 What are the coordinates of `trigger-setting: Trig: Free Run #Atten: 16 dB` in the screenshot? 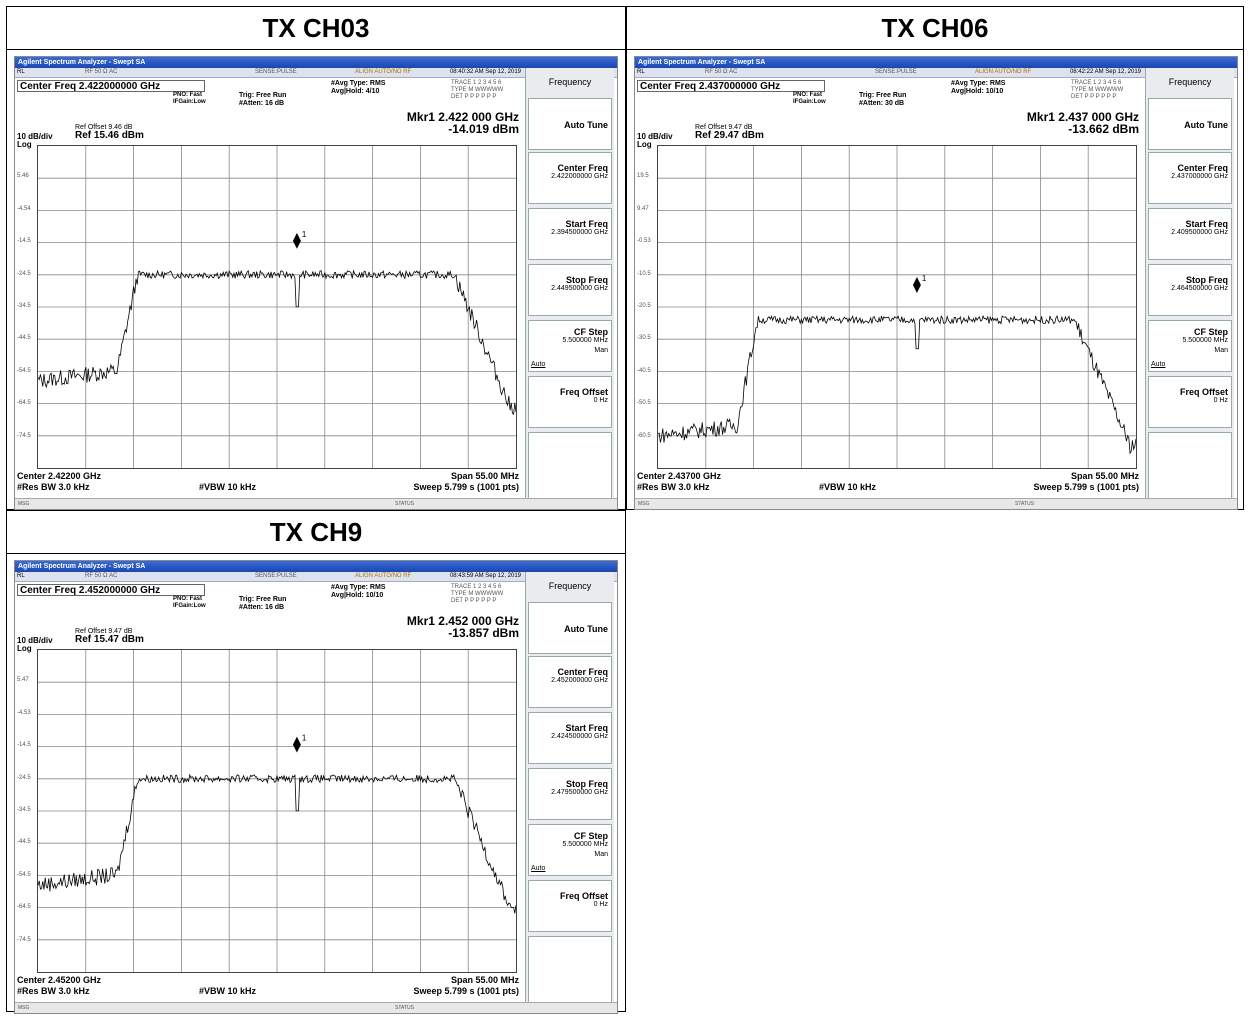 It's located at (263, 99).